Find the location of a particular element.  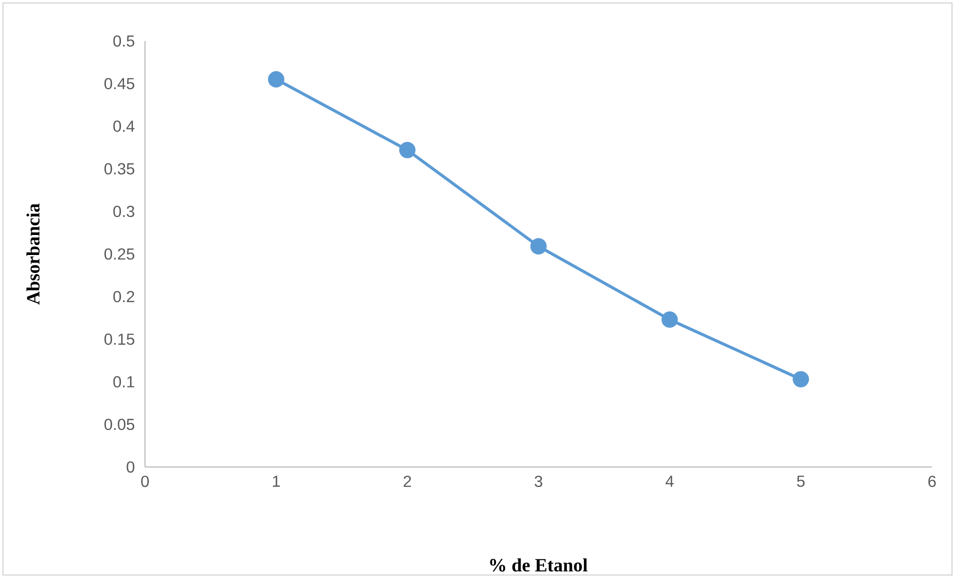

y-tick-label: 0.5 is located at coordinates (123, 41).